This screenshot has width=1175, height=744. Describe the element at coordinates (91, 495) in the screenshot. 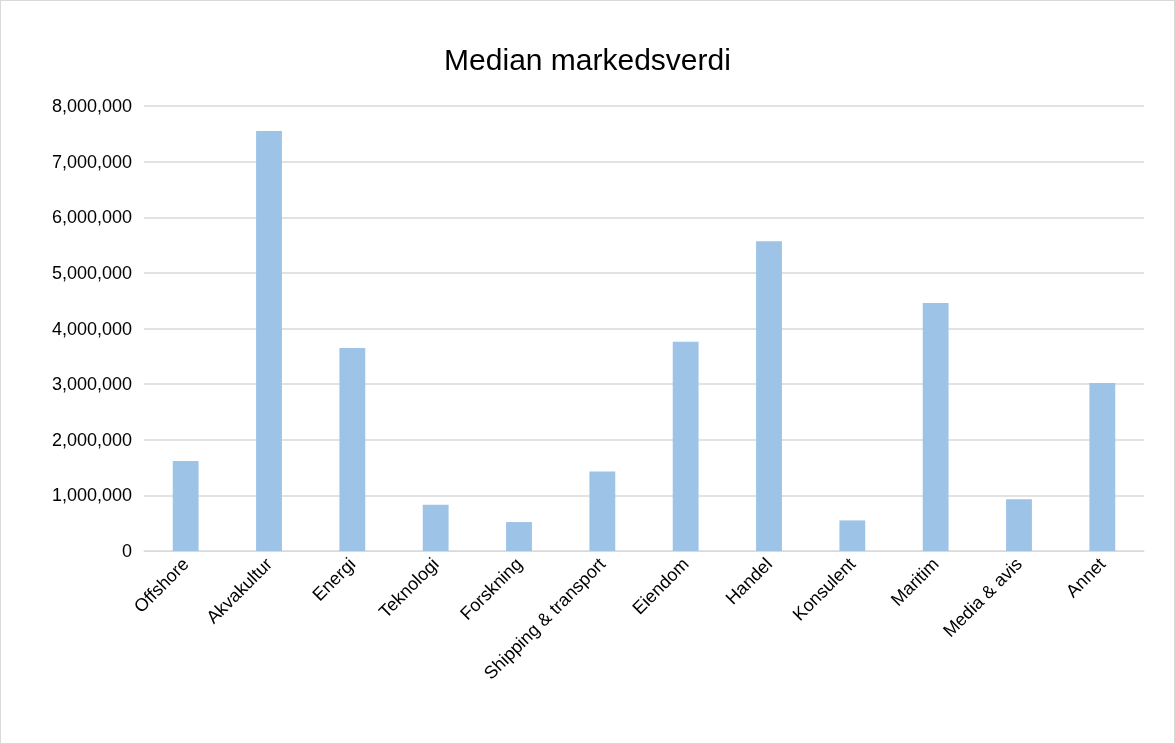

I see `y-tick-label: 1,000,000` at that location.